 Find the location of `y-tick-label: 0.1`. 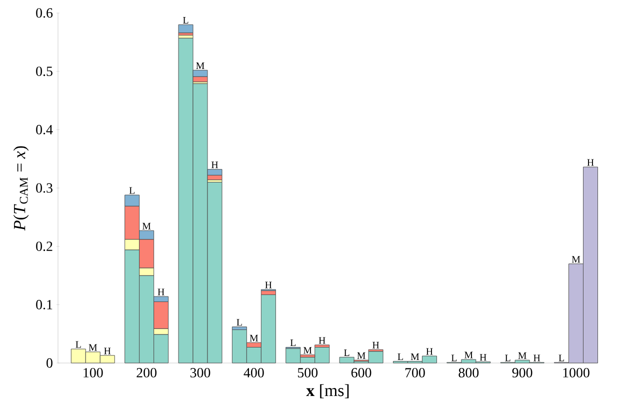

y-tick-label: 0.1 is located at coordinates (44, 305).